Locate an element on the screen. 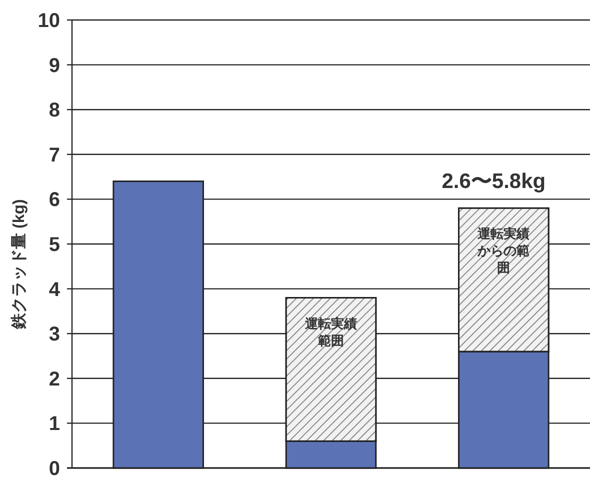 Image resolution: width=593 pixels, height=477 pixels. y-tick-label: 10 is located at coordinates (49, 21).